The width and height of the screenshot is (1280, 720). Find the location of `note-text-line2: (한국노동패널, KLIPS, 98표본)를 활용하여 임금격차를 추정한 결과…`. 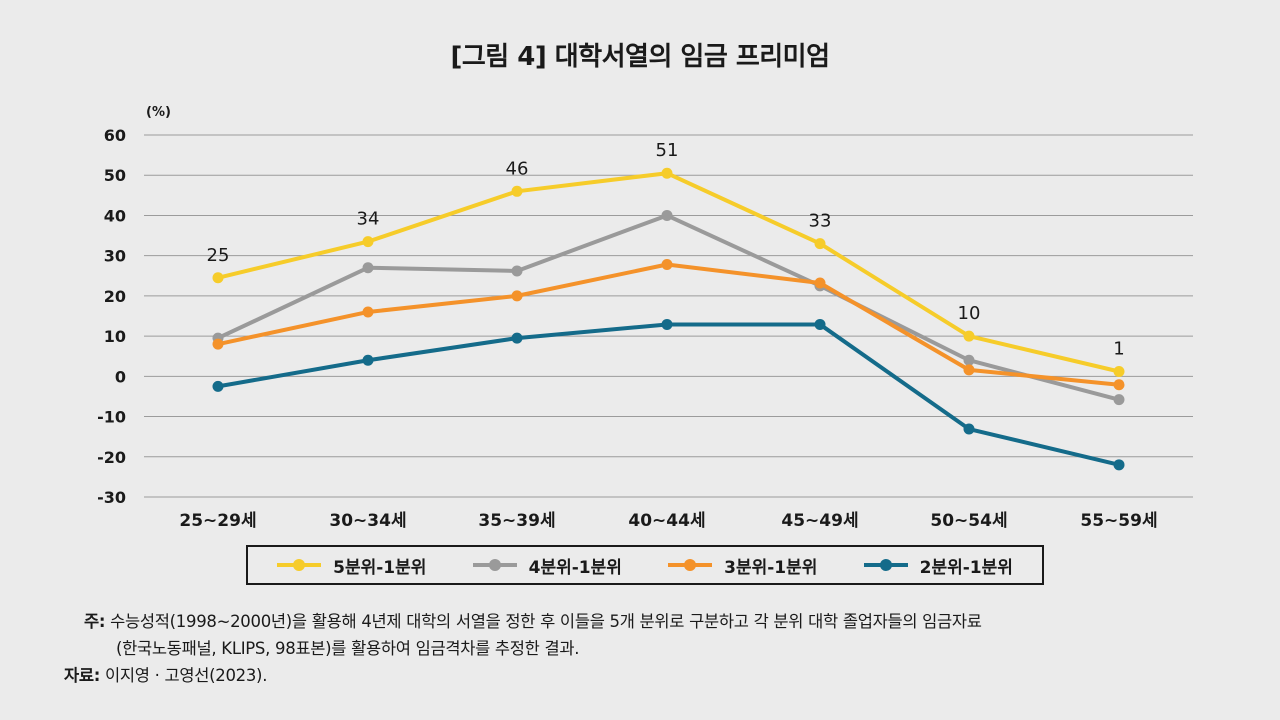

note-text-line2: (한국노동패널, KLIPS, 98표본)를 활용하여 임금격차를 추정한 결과… is located at coordinates (348, 648).